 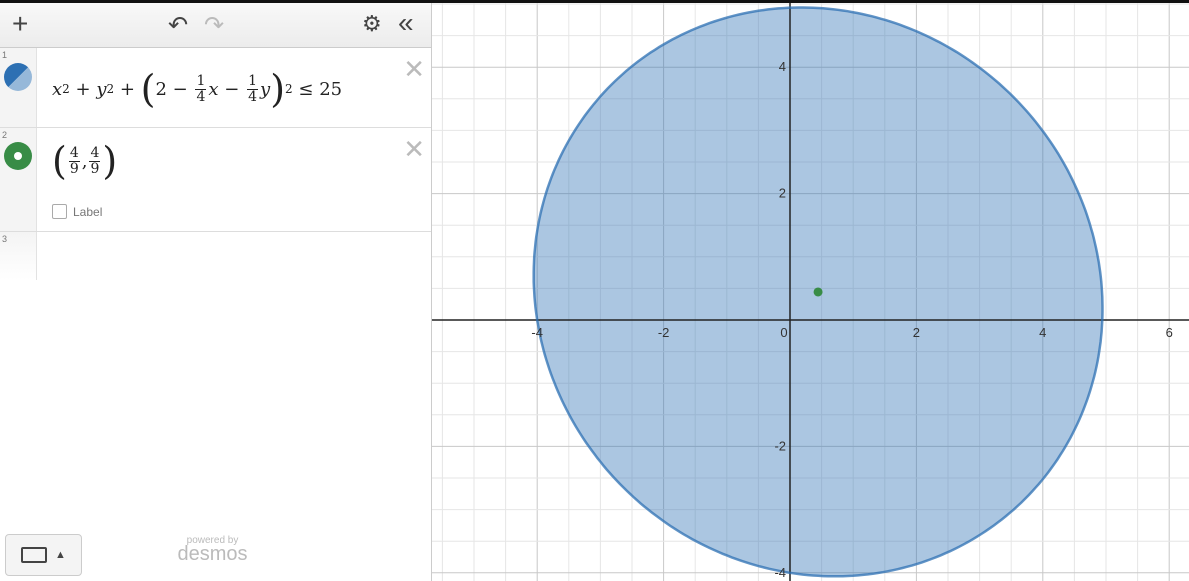 I want to click on undo-button: ↶, so click(x=178, y=25).